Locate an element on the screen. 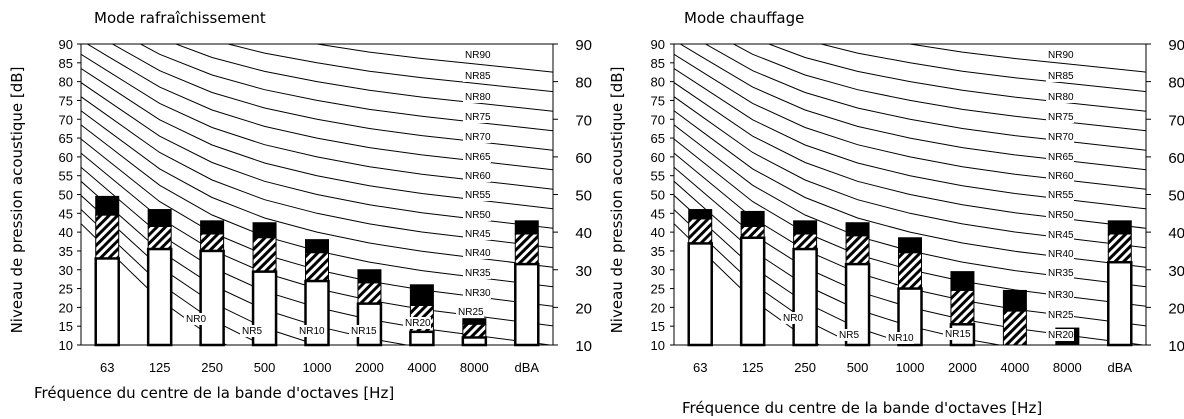 Image resolution: width=1184 pixels, height=419 pixels. y-tick-label-right: 80 is located at coordinates (583, 83).